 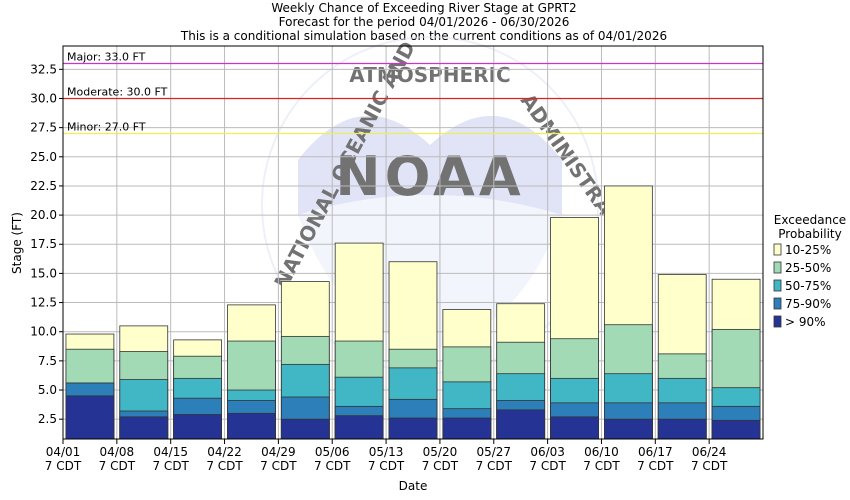 What do you see at coordinates (547, 452) in the screenshot?
I see `x-tick-label-date: 06/03` at bounding box center [547, 452].